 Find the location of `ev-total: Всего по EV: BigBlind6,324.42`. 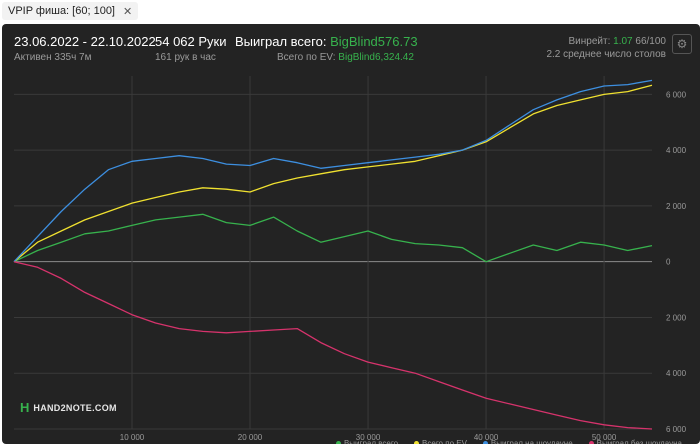

ev-total: Всего по EV: BigBlind6,324.42 is located at coordinates (345, 57).